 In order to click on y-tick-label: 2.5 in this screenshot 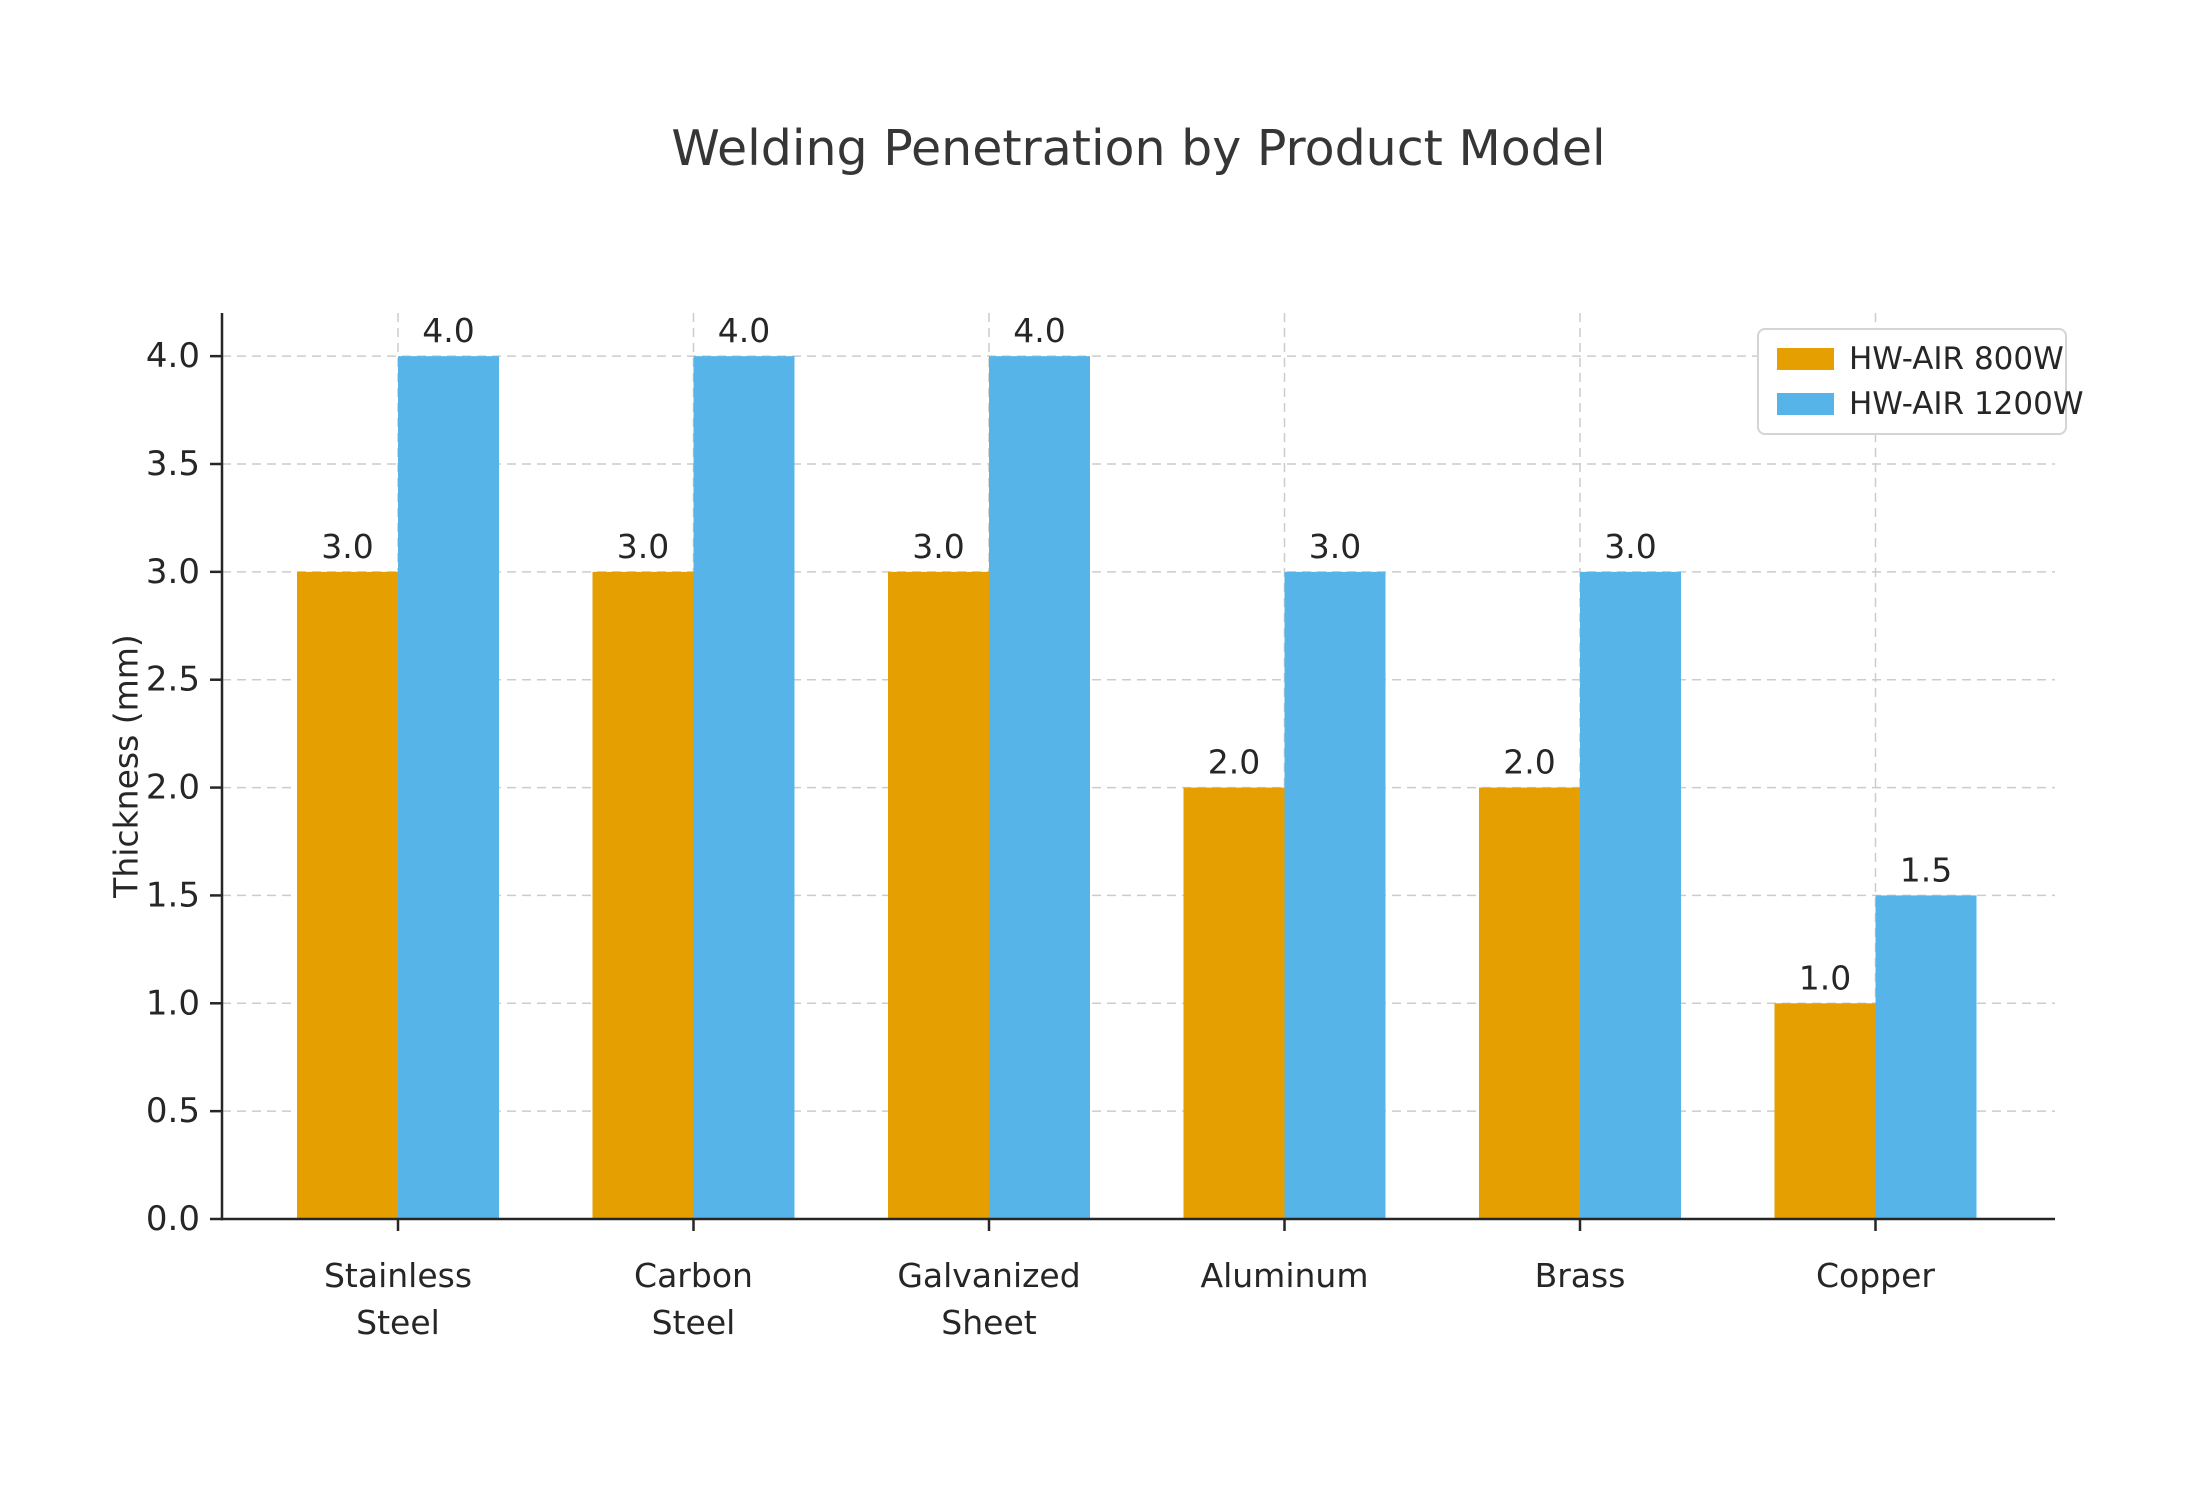, I will do `click(173, 680)`.